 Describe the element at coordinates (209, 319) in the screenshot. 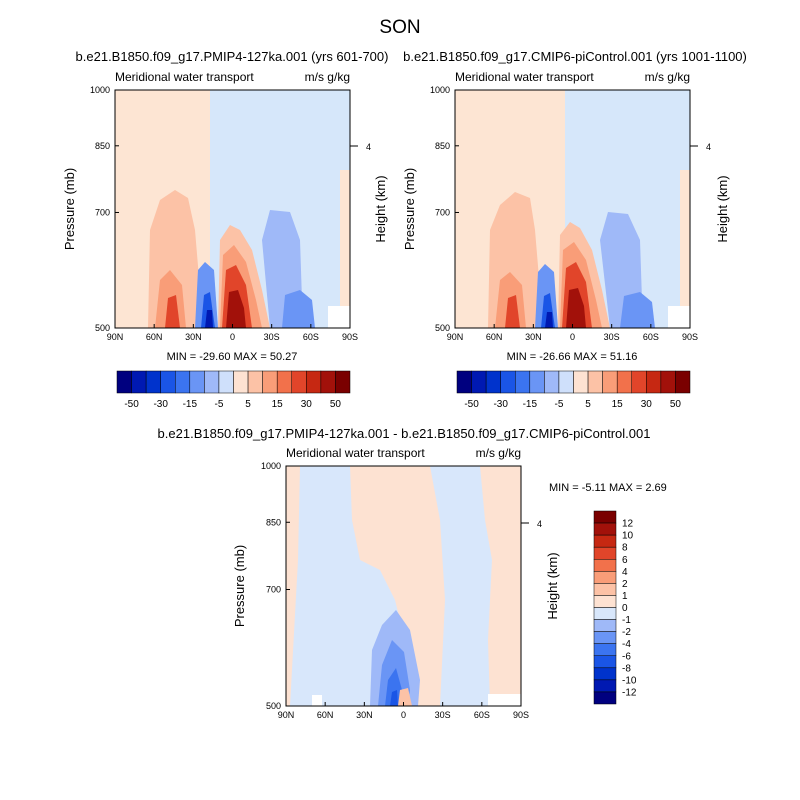

I see `panel-1-negative-nh-peak` at that location.